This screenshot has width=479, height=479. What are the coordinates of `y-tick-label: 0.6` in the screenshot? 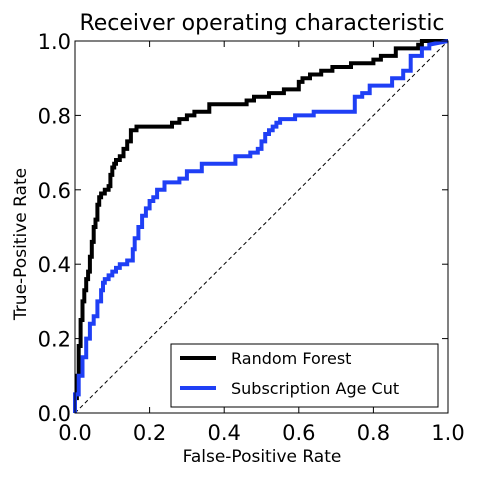 It's located at (54, 191).